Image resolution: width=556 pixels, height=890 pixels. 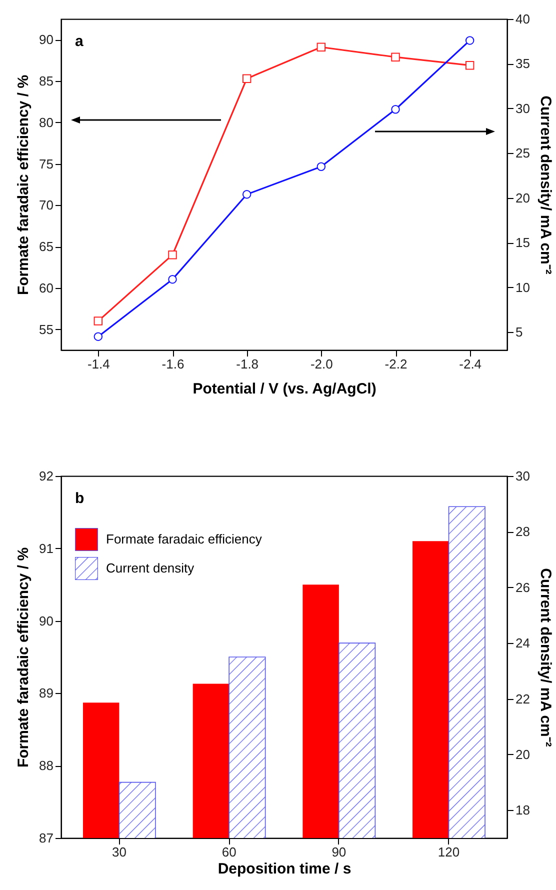 I want to click on x-tick-label: -2.4, so click(x=470, y=364).